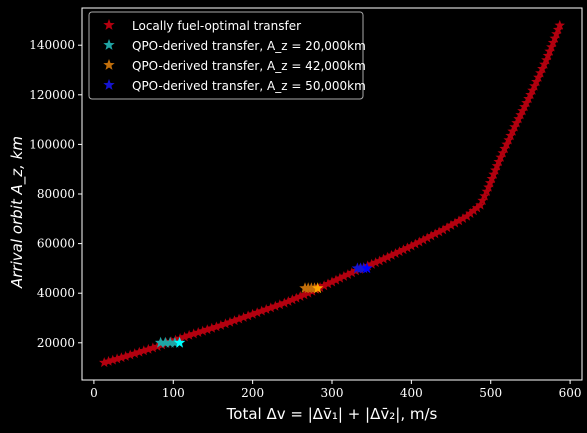 Image resolution: width=587 pixels, height=433 pixels. I want to click on y-tick-label-1: 40000, so click(56, 293).